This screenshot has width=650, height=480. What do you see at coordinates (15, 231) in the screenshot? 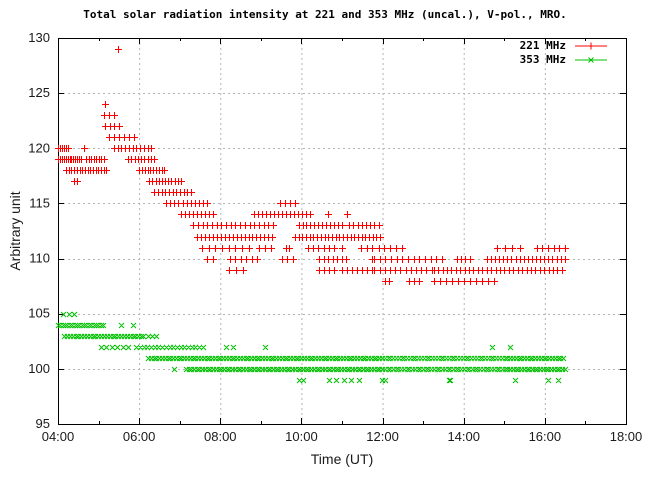
I see `y-axis-label: Arbitrary unit` at bounding box center [15, 231].